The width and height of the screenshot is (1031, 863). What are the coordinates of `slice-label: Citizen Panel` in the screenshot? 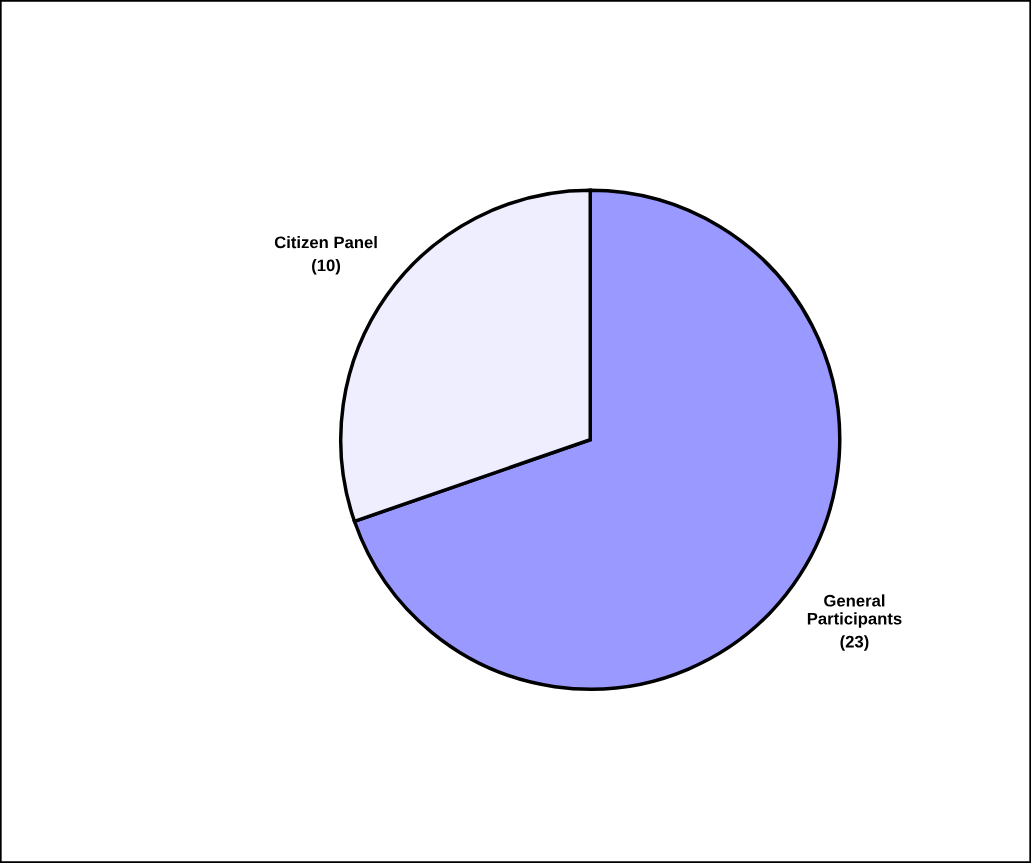 It's located at (325, 242).